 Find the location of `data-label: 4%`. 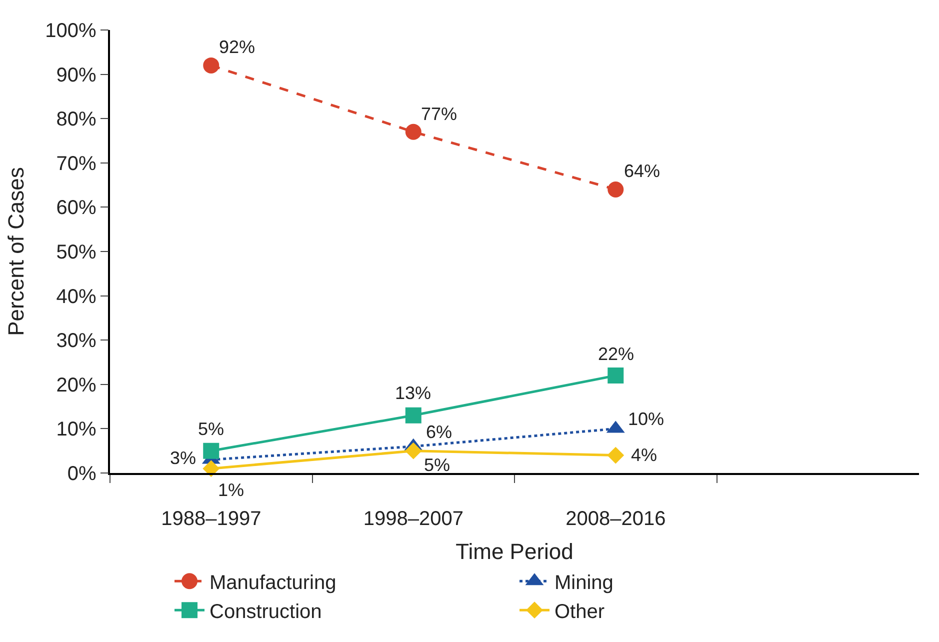

data-label: 4% is located at coordinates (644, 455).